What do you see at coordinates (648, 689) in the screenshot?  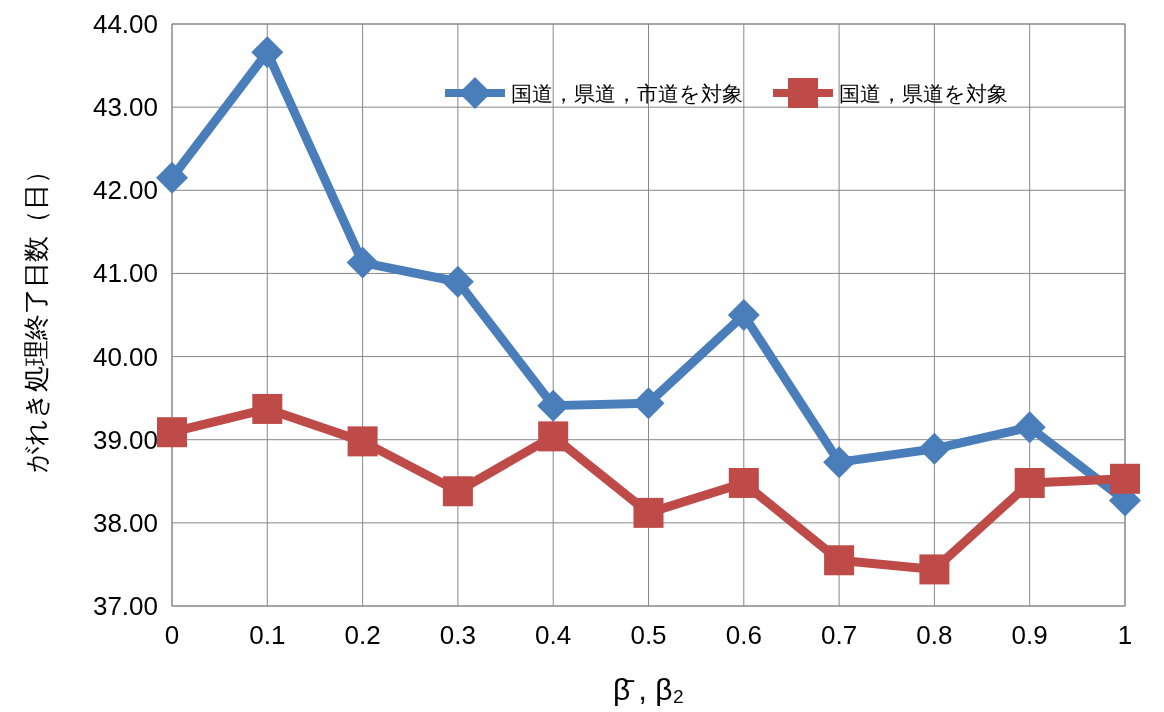 I see `x-axis-title: β̄ , β₂` at bounding box center [648, 689].